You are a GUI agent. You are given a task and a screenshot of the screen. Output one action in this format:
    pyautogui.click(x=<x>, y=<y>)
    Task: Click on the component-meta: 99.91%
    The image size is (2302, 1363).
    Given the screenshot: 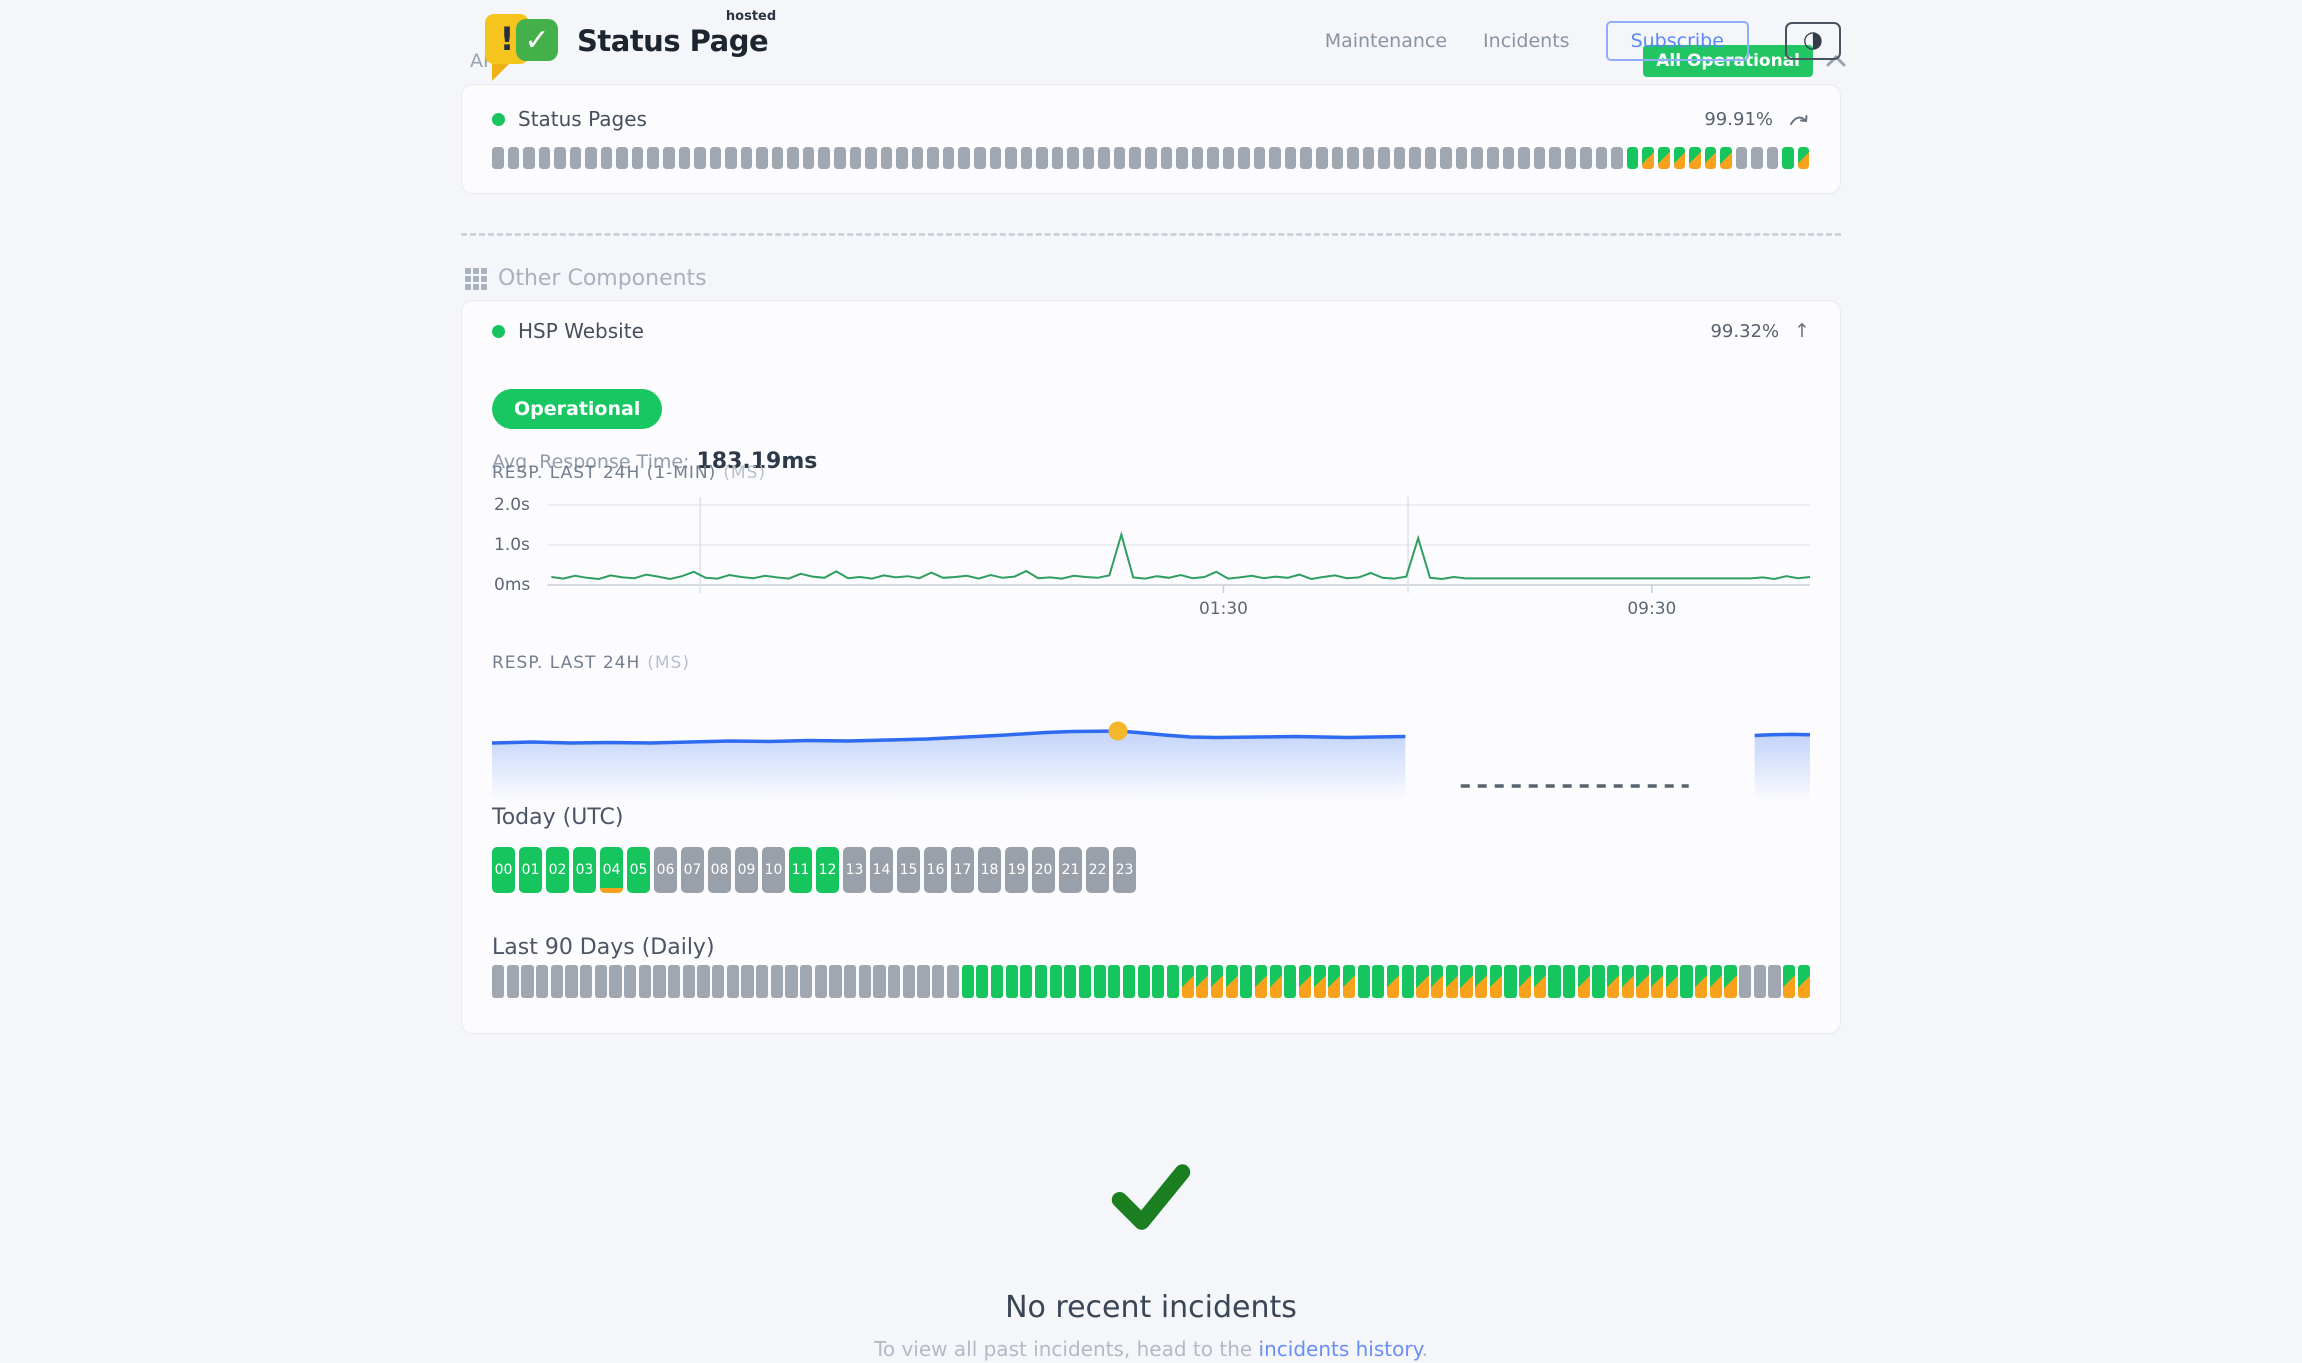 What is the action you would take?
    pyautogui.click(x=1757, y=119)
    